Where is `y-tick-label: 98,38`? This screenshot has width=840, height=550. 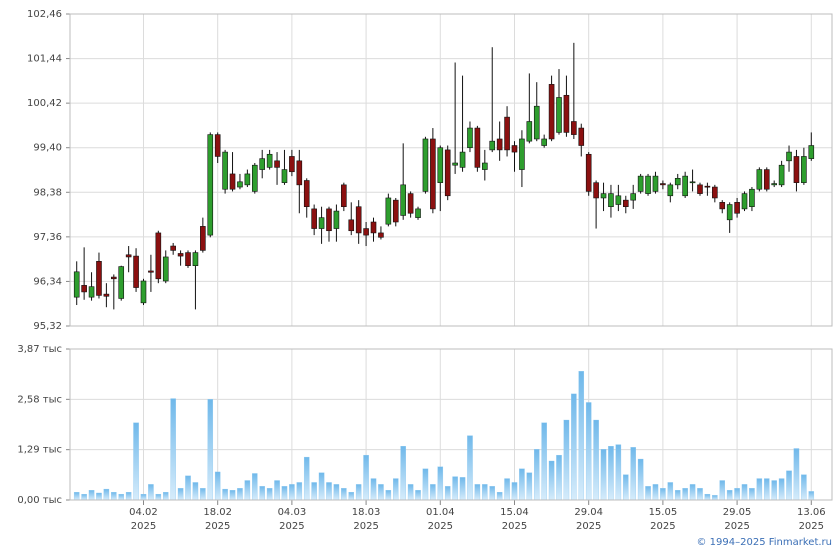
y-tick-label: 98,38 is located at coordinates (47, 192).